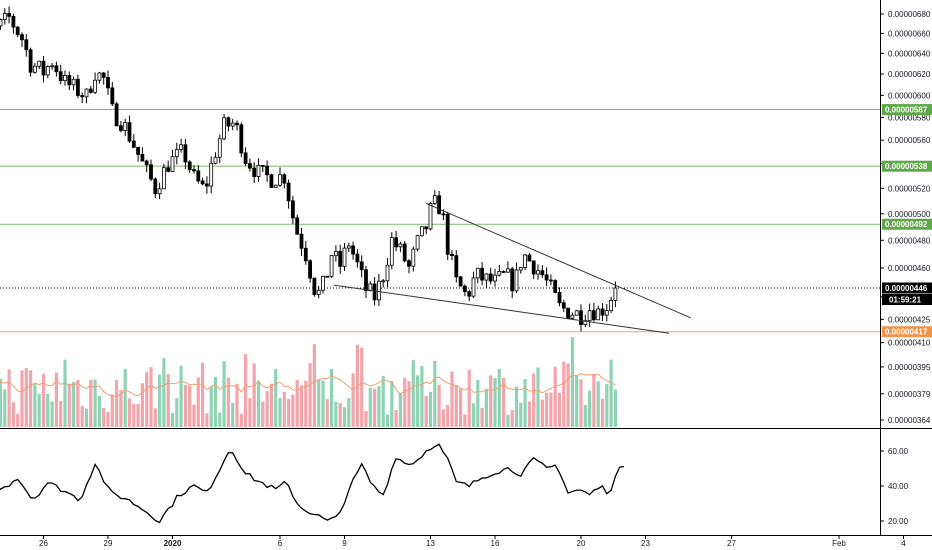  What do you see at coordinates (907, 288) in the screenshot?
I see `last-price-badge: 0.00000446` at bounding box center [907, 288].